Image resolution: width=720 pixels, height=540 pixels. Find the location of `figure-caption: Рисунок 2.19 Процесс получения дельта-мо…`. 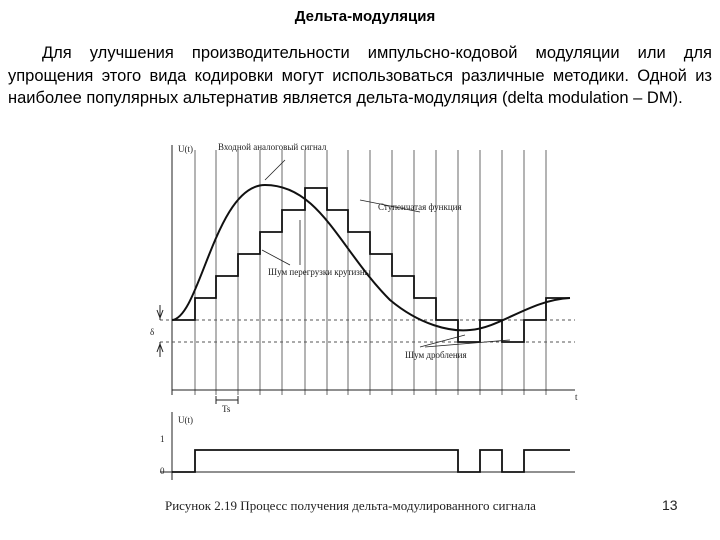

figure-caption: Рисунок 2.19 Процесс получения дельта-мо… is located at coordinates (350, 505).